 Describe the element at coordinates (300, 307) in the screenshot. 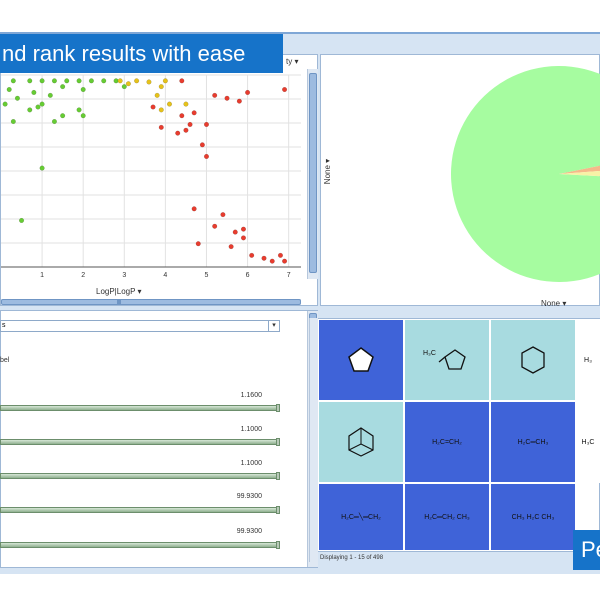

I see `pane-splitter` at that location.